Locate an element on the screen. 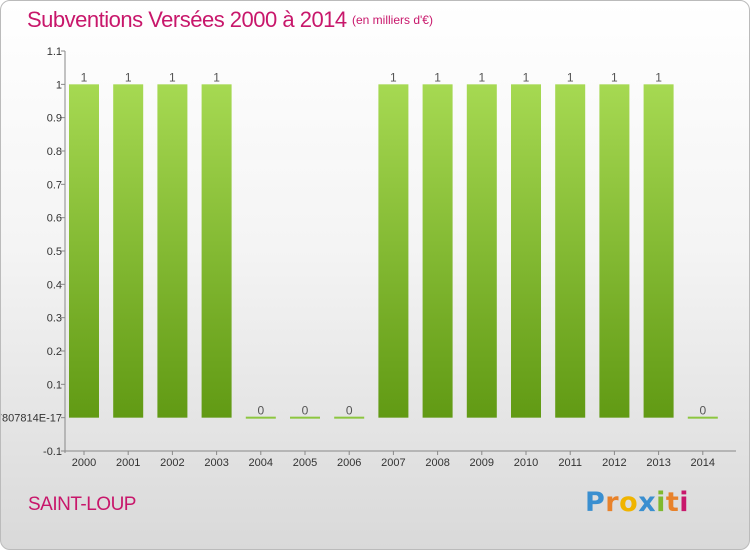 Image resolution: width=750 pixels, height=550 pixels. x-tick-label: 2010 is located at coordinates (526, 463).